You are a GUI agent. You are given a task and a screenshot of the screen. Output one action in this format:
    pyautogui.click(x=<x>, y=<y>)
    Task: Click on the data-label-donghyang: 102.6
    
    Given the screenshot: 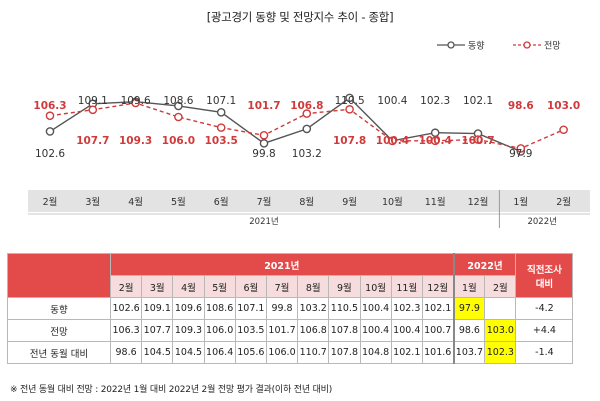 What is the action you would take?
    pyautogui.click(x=50, y=154)
    